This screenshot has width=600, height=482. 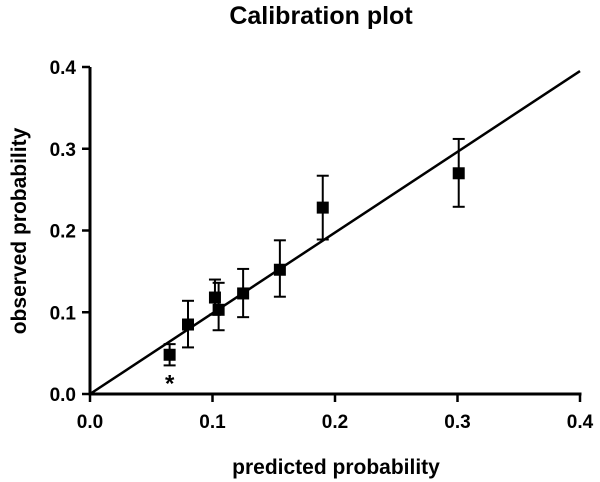 I want to click on y-tick-label: 0.1, so click(x=63, y=313).